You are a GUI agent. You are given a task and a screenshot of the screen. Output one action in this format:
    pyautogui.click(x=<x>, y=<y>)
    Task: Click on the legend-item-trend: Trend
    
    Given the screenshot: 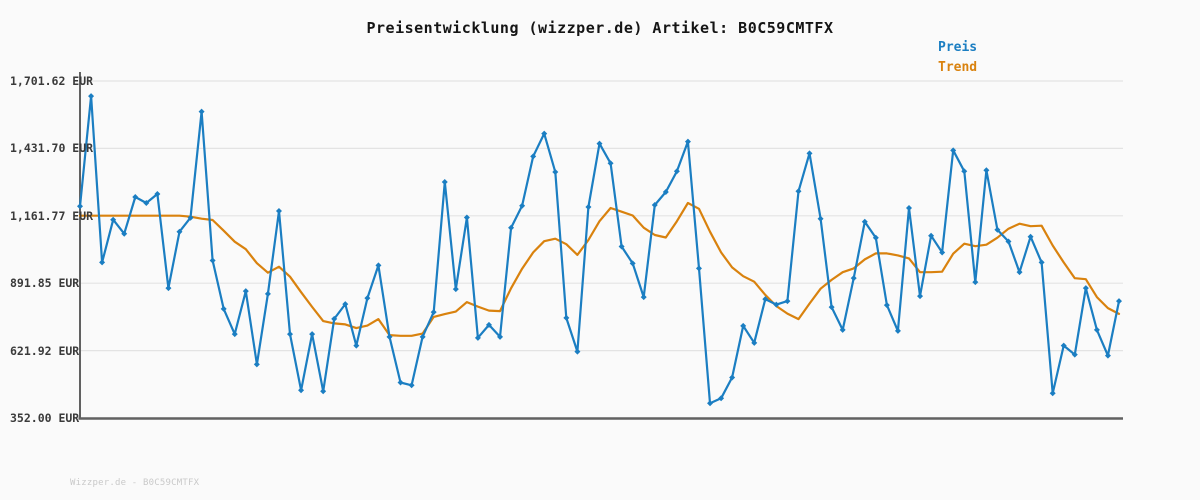 What is the action you would take?
    pyautogui.click(x=958, y=67)
    